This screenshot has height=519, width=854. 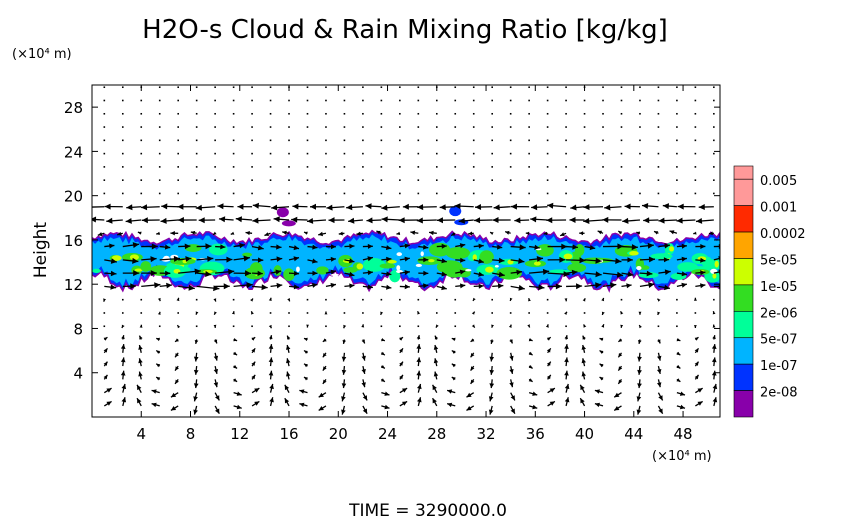 I want to click on cloud-gap, so click(x=399, y=254).